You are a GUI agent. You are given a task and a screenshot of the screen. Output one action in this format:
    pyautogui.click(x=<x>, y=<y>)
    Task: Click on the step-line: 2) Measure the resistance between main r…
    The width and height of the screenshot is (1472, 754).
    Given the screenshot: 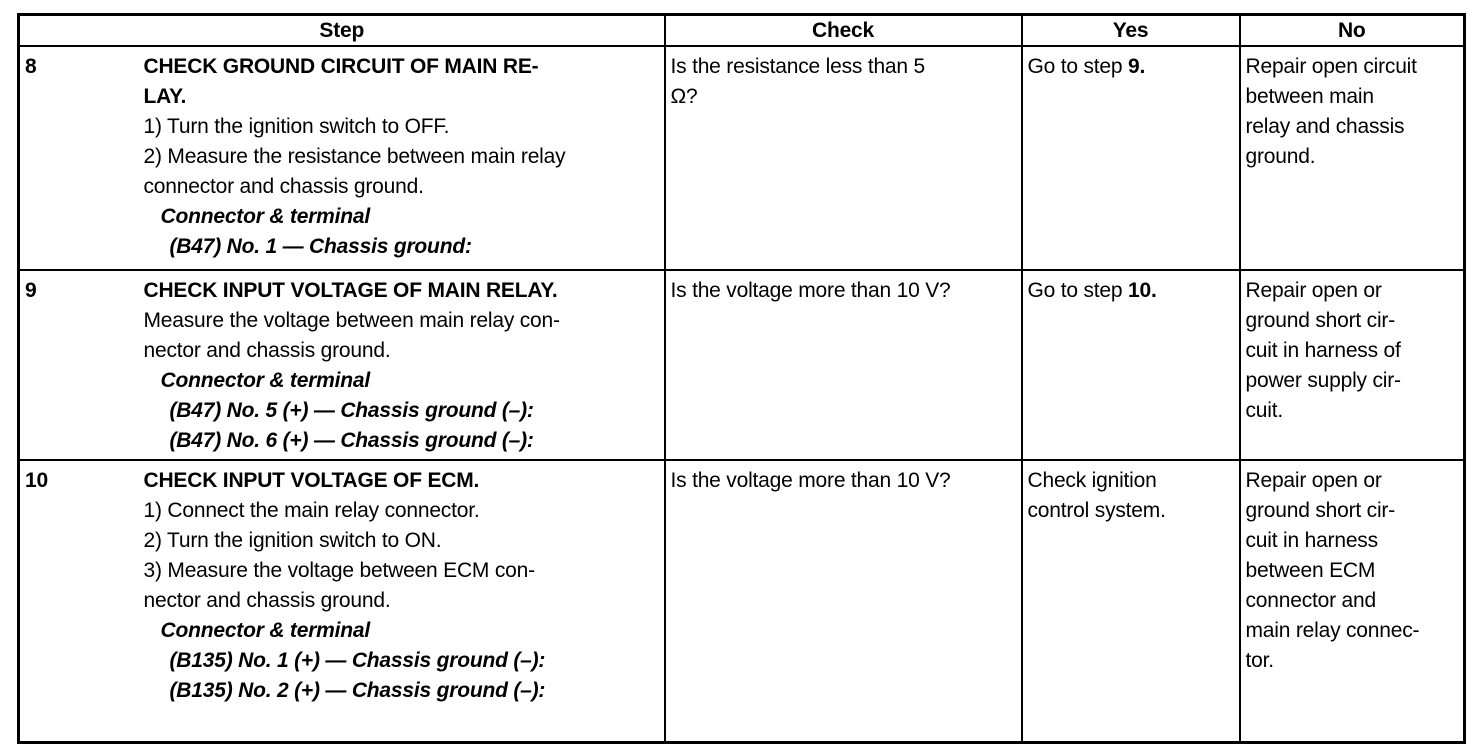 What is the action you would take?
    pyautogui.click(x=354, y=156)
    